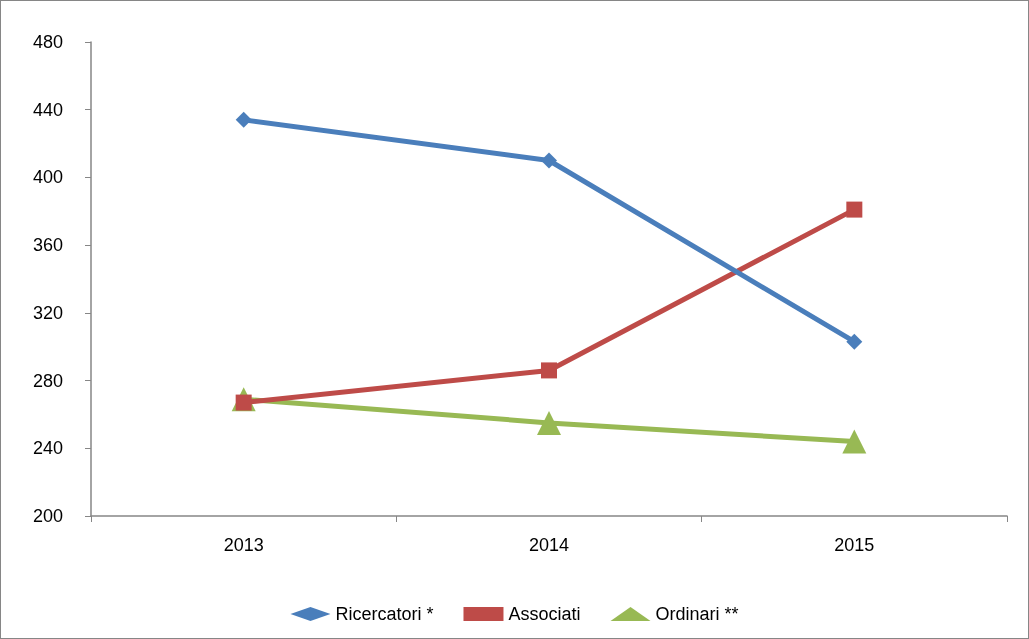 Image resolution: width=1029 pixels, height=639 pixels. Describe the element at coordinates (549, 545) in the screenshot. I see `x-tick-label: 2014` at that location.